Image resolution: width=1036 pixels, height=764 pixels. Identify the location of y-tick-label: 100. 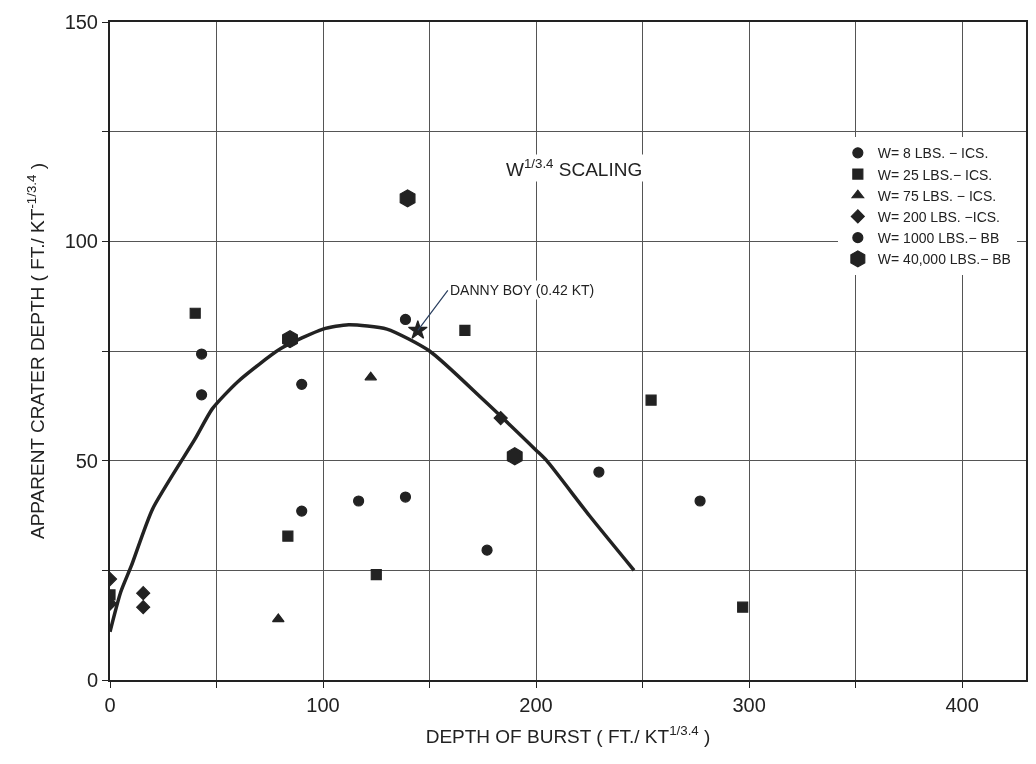
(81, 241).